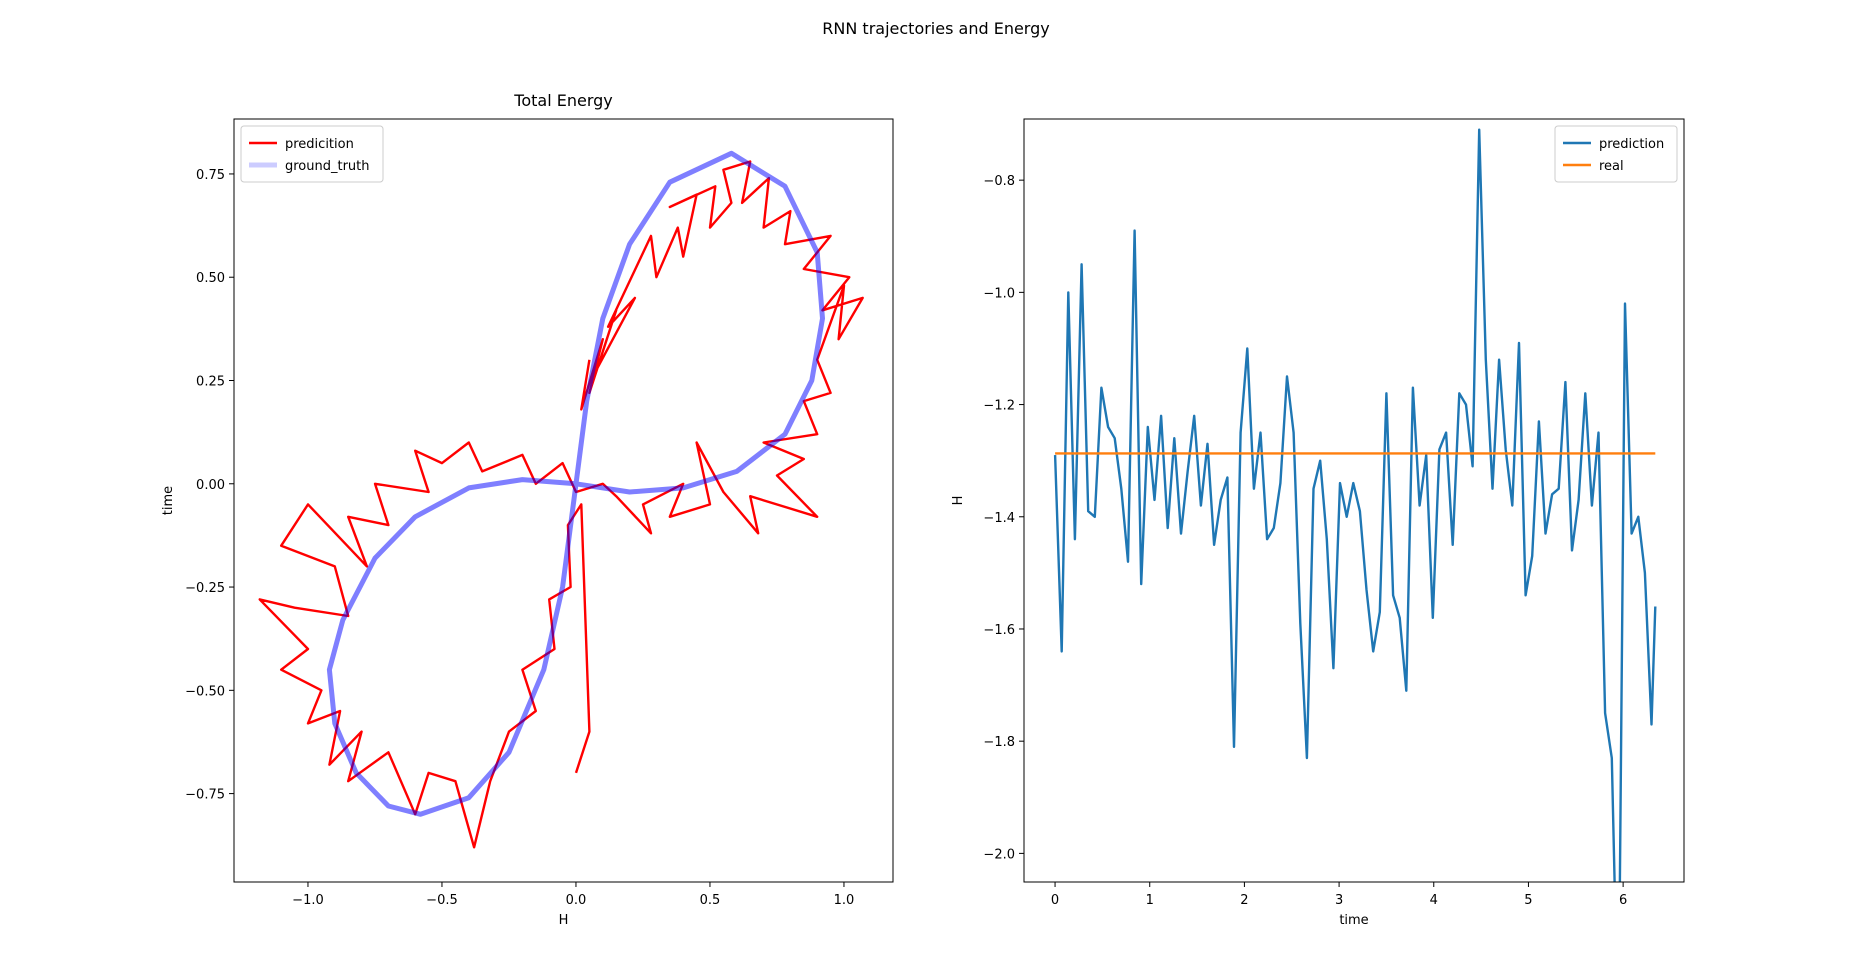 Image resolution: width=1850 pixels, height=980 pixels. What do you see at coordinates (1244, 900) in the screenshot?
I see `x-tick-label: 2` at bounding box center [1244, 900].